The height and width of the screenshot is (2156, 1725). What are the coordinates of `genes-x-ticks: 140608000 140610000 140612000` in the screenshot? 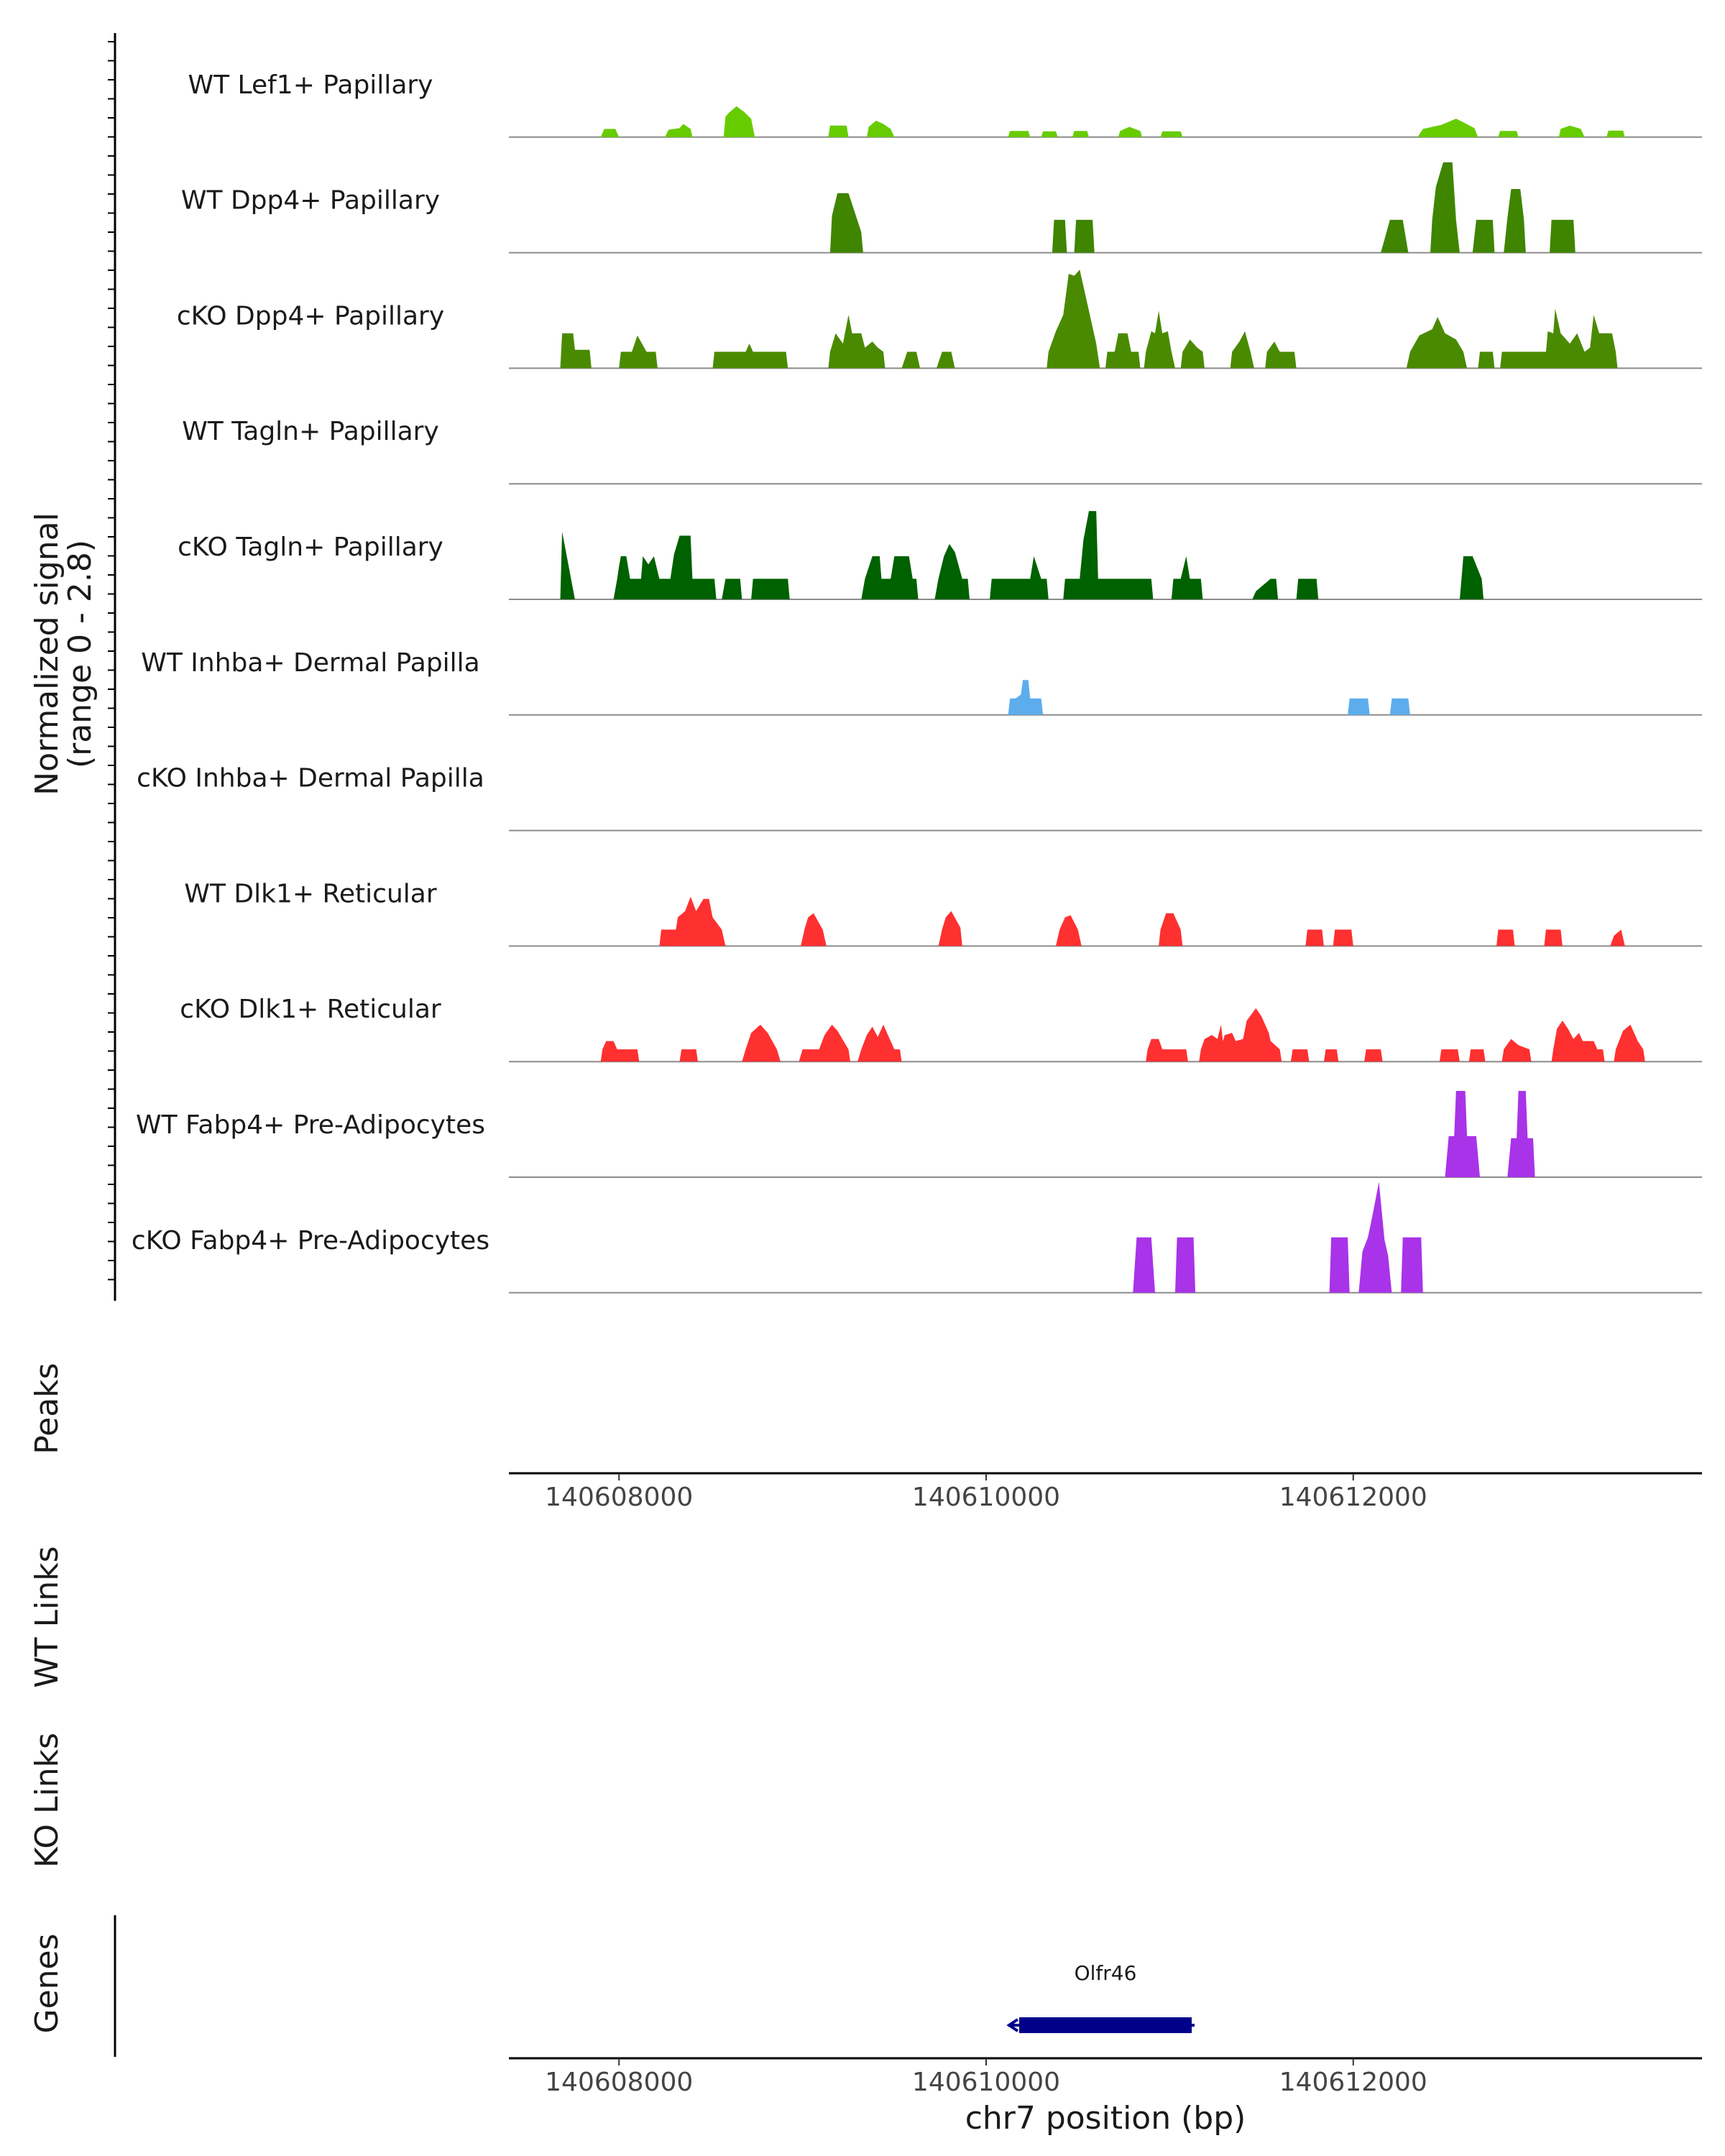 It's located at (986, 2077).